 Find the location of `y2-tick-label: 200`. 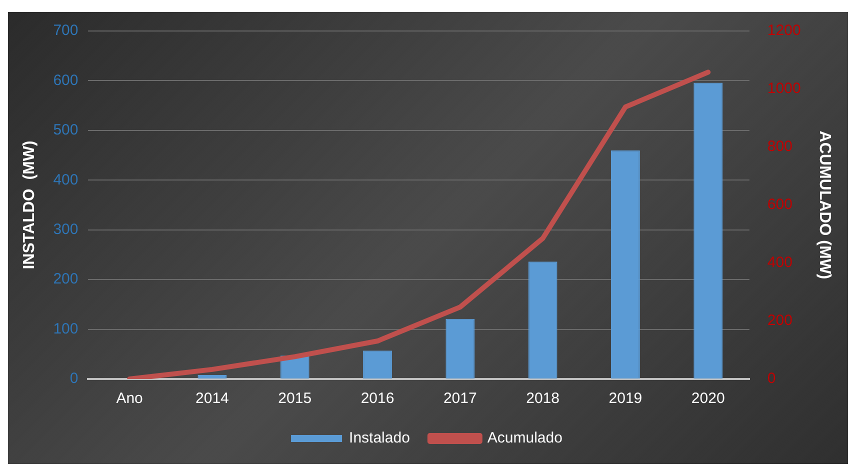

y2-tick-label: 200 is located at coordinates (779, 321).